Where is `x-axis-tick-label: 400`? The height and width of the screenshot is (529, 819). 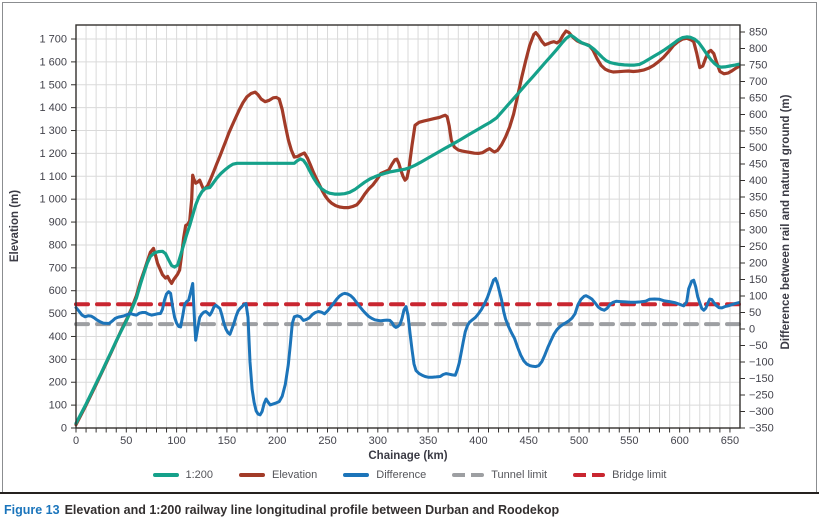
x-axis-tick-label: 400 is located at coordinates (478, 441).